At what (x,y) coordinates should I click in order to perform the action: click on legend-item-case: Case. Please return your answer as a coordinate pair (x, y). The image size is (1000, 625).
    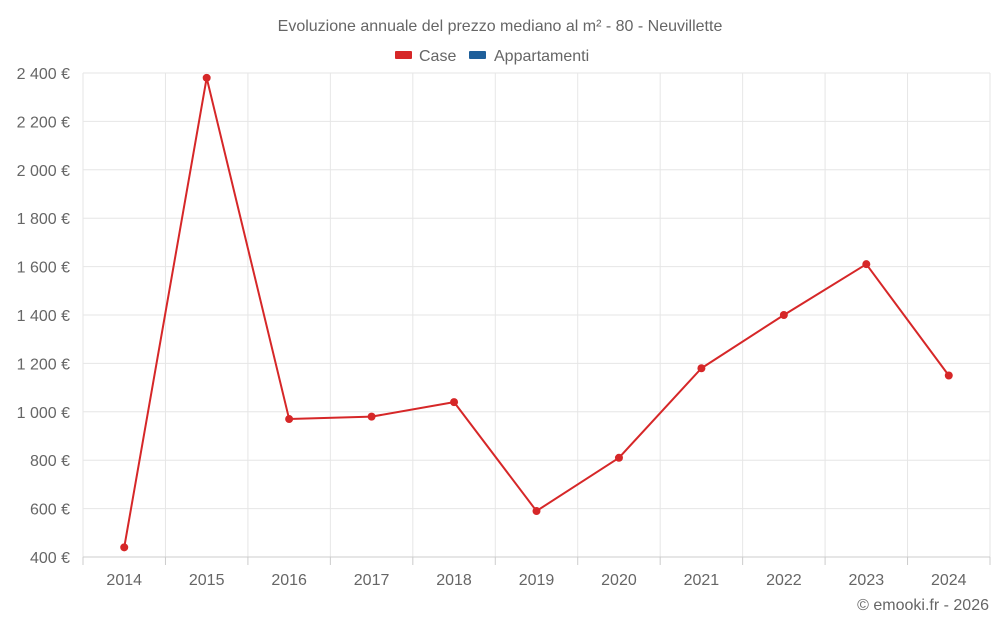
    Looking at the image, I should click on (425, 56).